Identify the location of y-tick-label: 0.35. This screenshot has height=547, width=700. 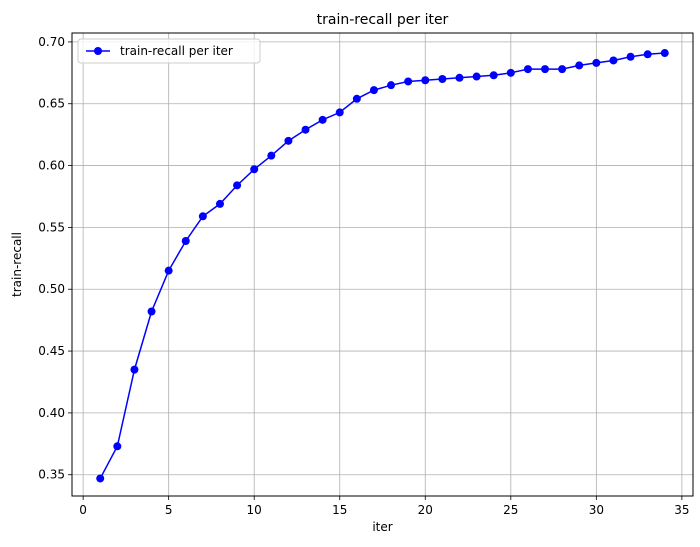
(51, 475).